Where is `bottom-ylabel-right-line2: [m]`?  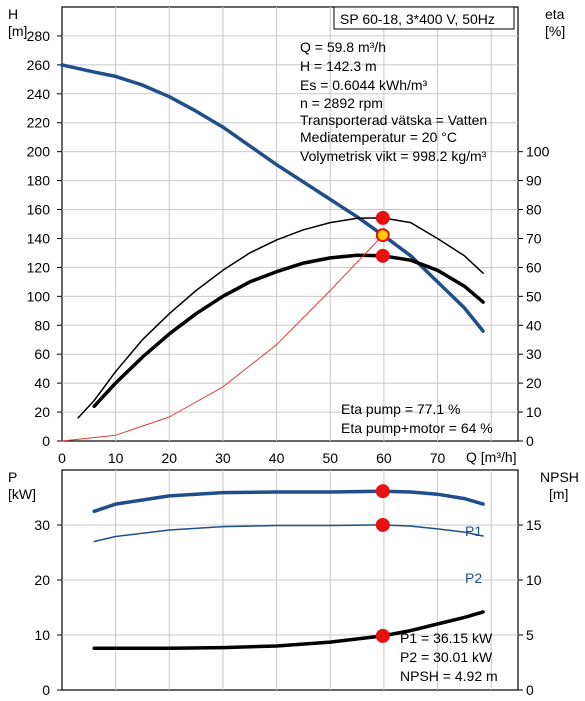 bottom-ylabel-right-line2: [m] is located at coordinates (558, 494).